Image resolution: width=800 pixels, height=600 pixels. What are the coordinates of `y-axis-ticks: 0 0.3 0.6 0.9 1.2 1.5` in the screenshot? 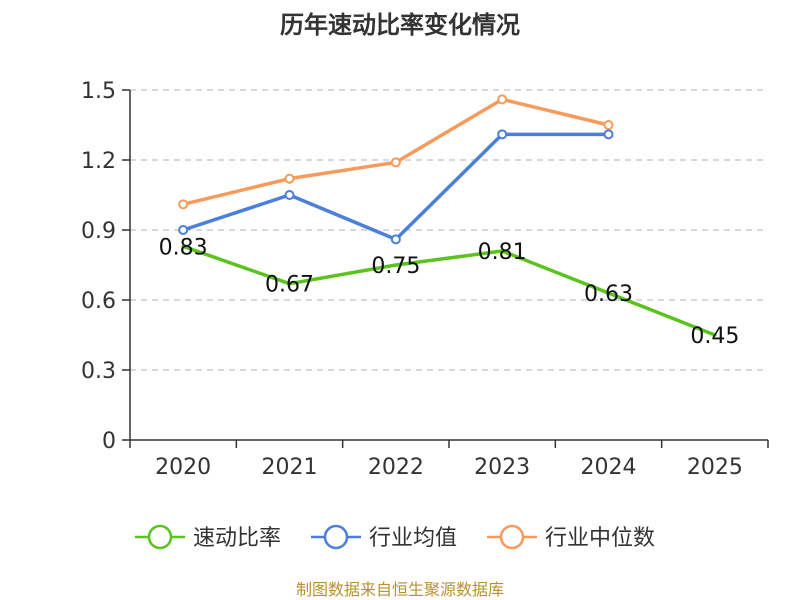 It's located at (105, 266).